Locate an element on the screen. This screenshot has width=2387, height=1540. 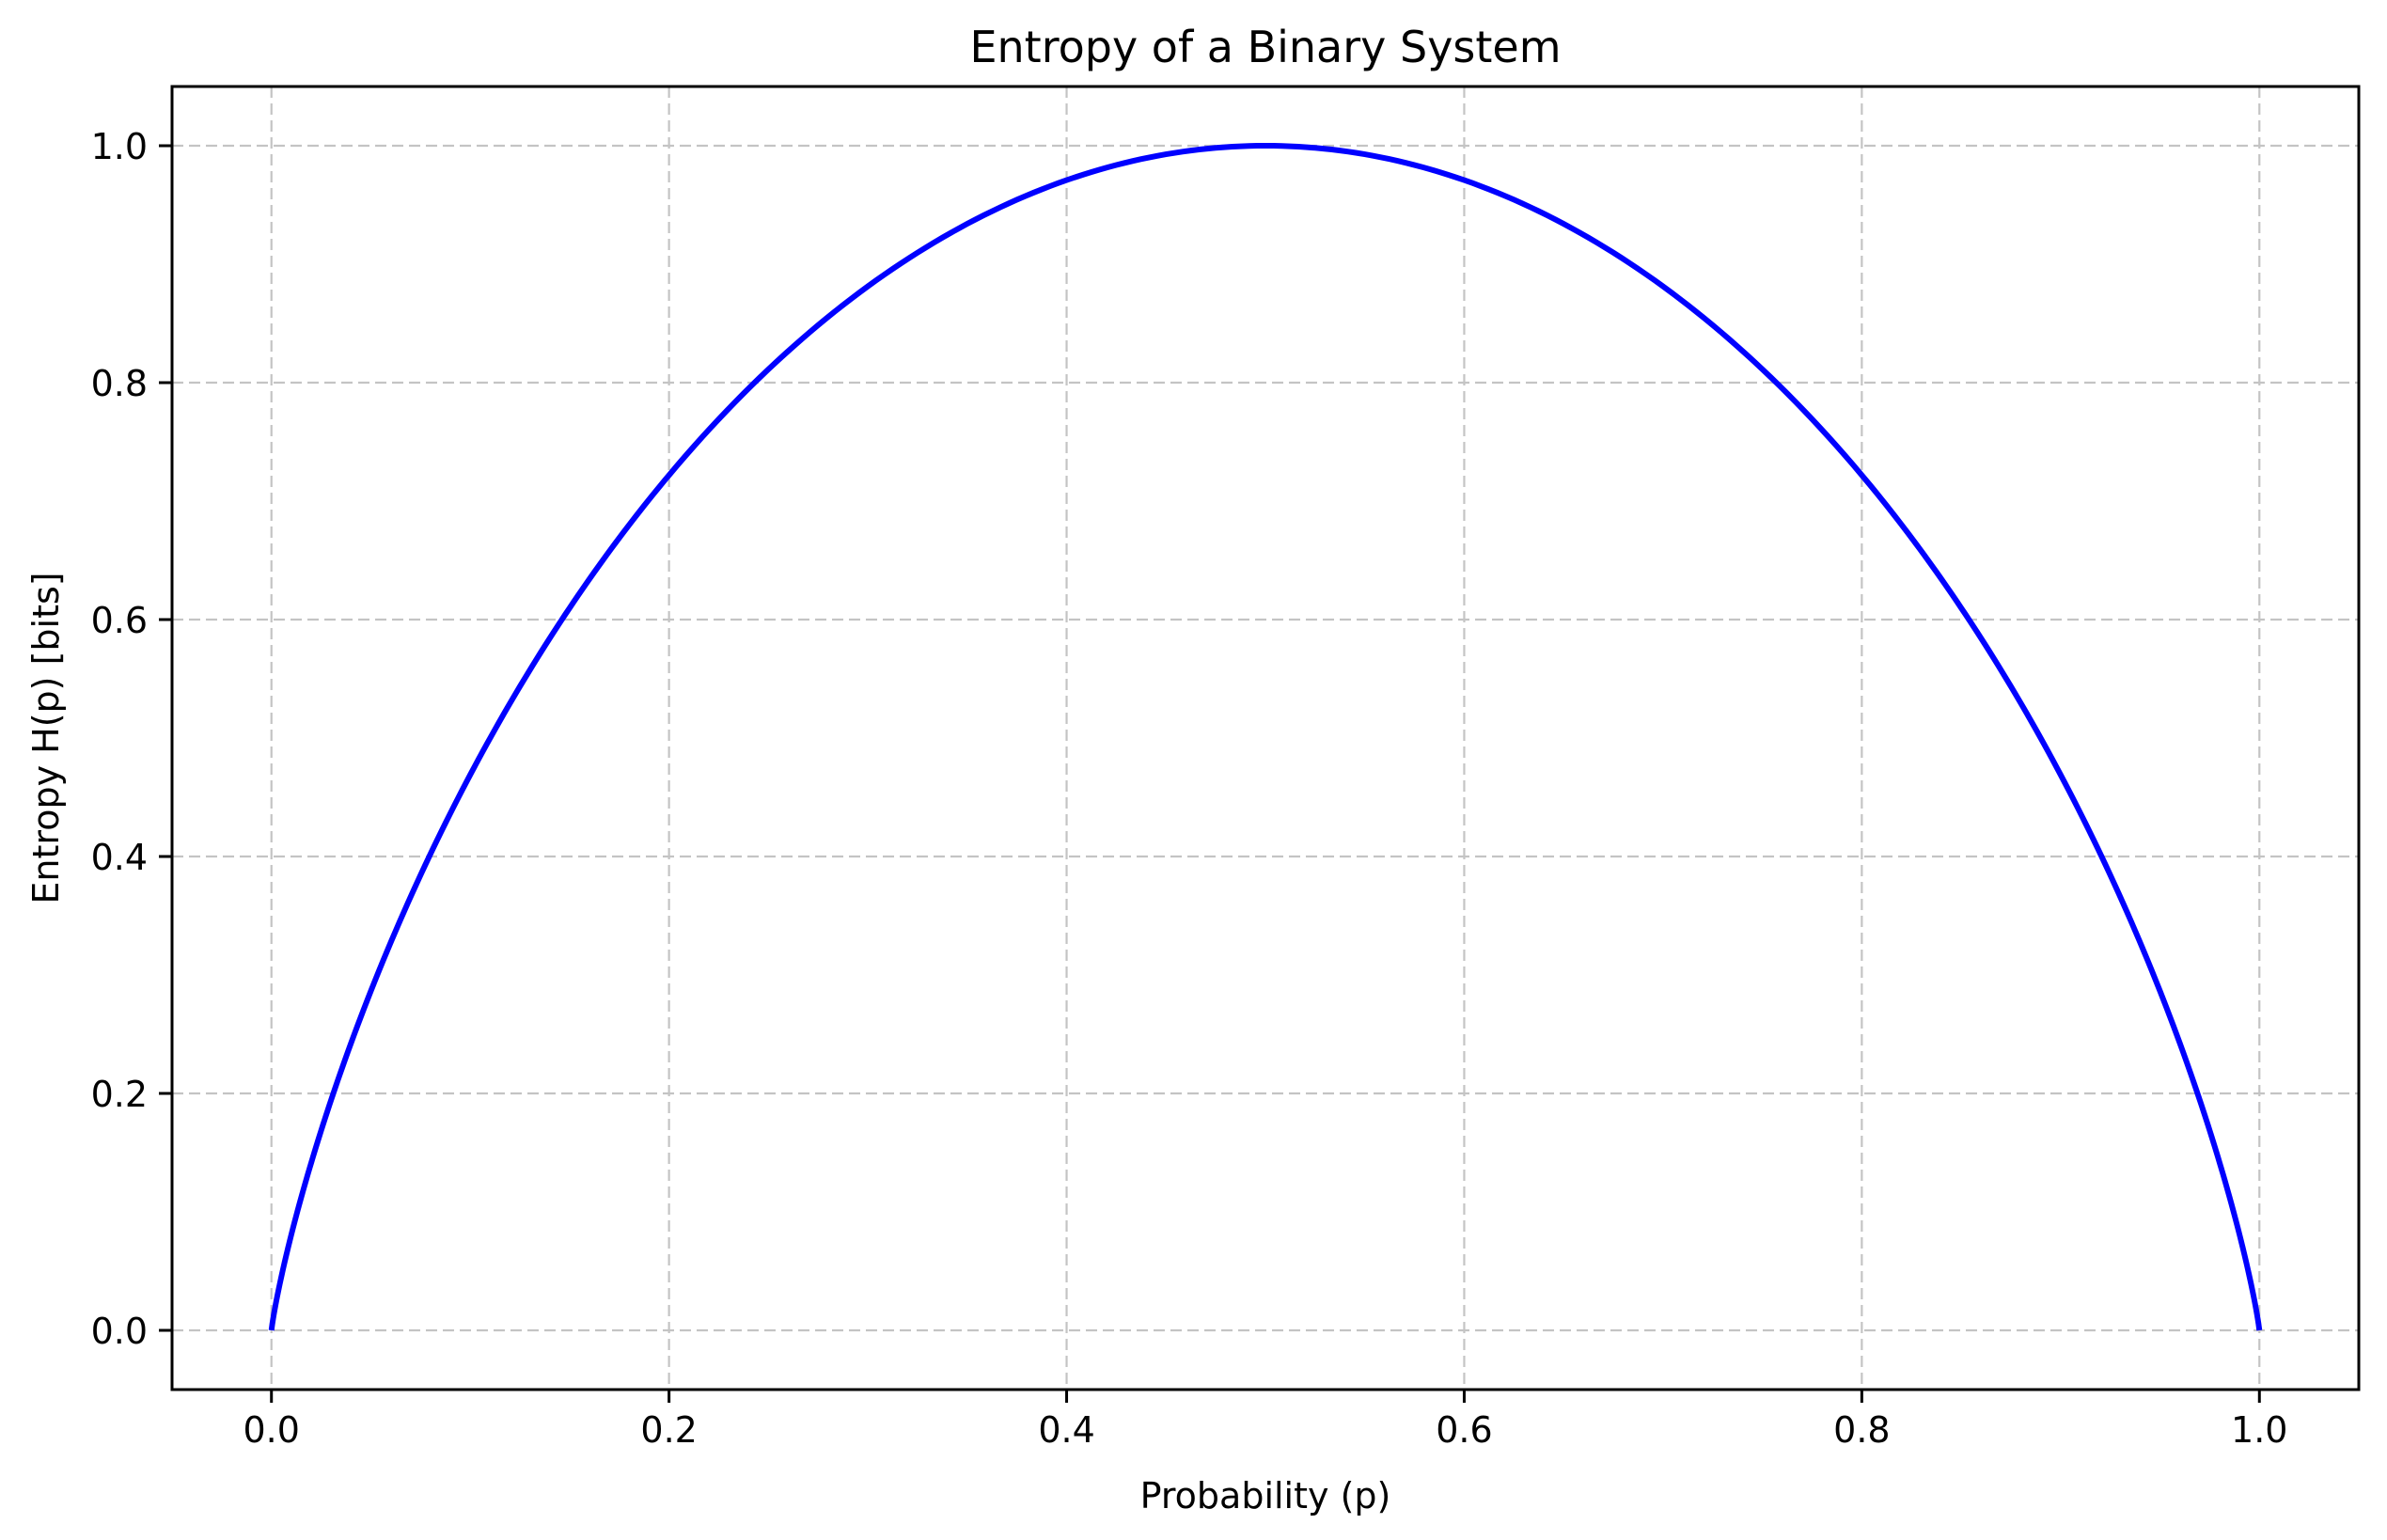
chart-title: Entropy of a Binary System is located at coordinates (1265, 47).